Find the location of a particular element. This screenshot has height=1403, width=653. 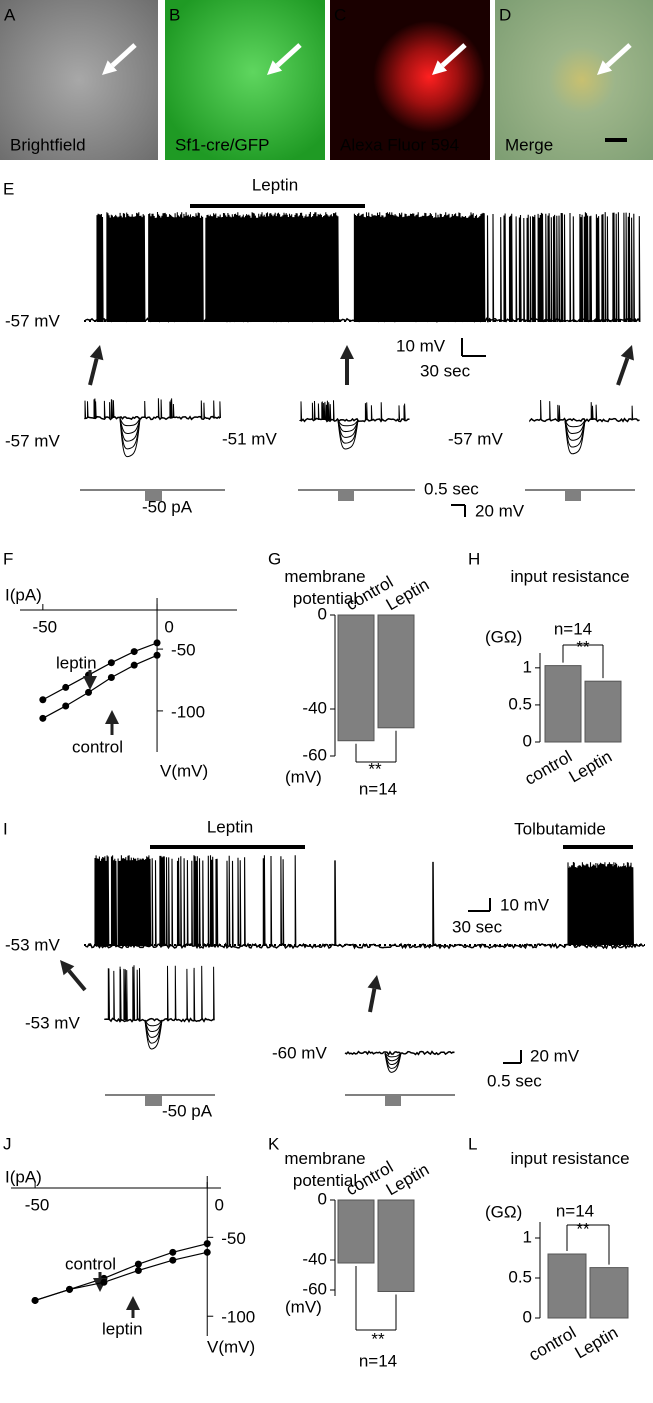

trace-baseline is located at coordinates (399, 1053).